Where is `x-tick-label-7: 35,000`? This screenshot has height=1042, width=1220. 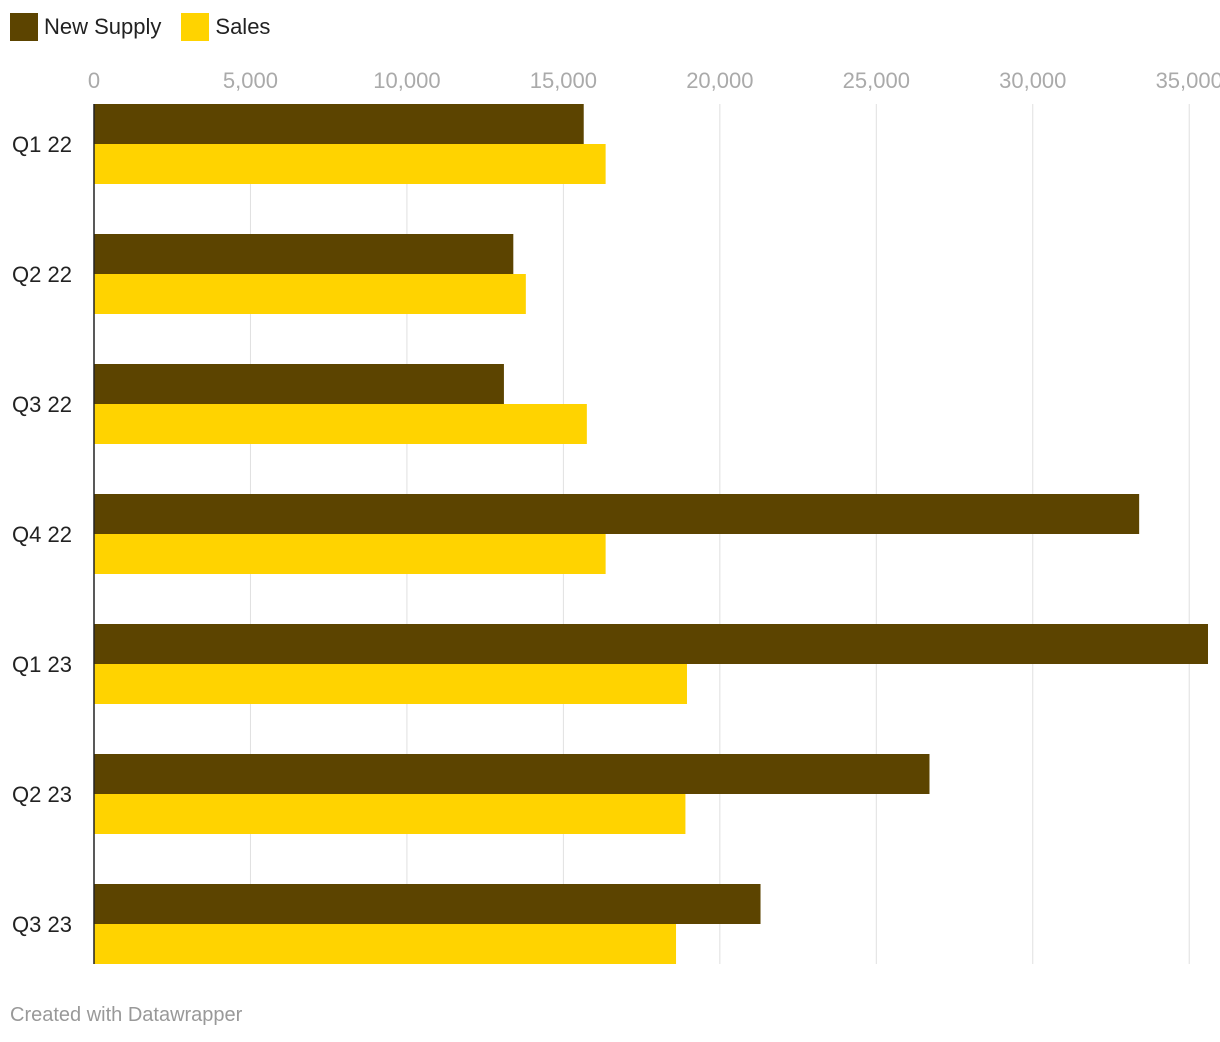
x-tick-label-7: 35,000 is located at coordinates (1188, 80).